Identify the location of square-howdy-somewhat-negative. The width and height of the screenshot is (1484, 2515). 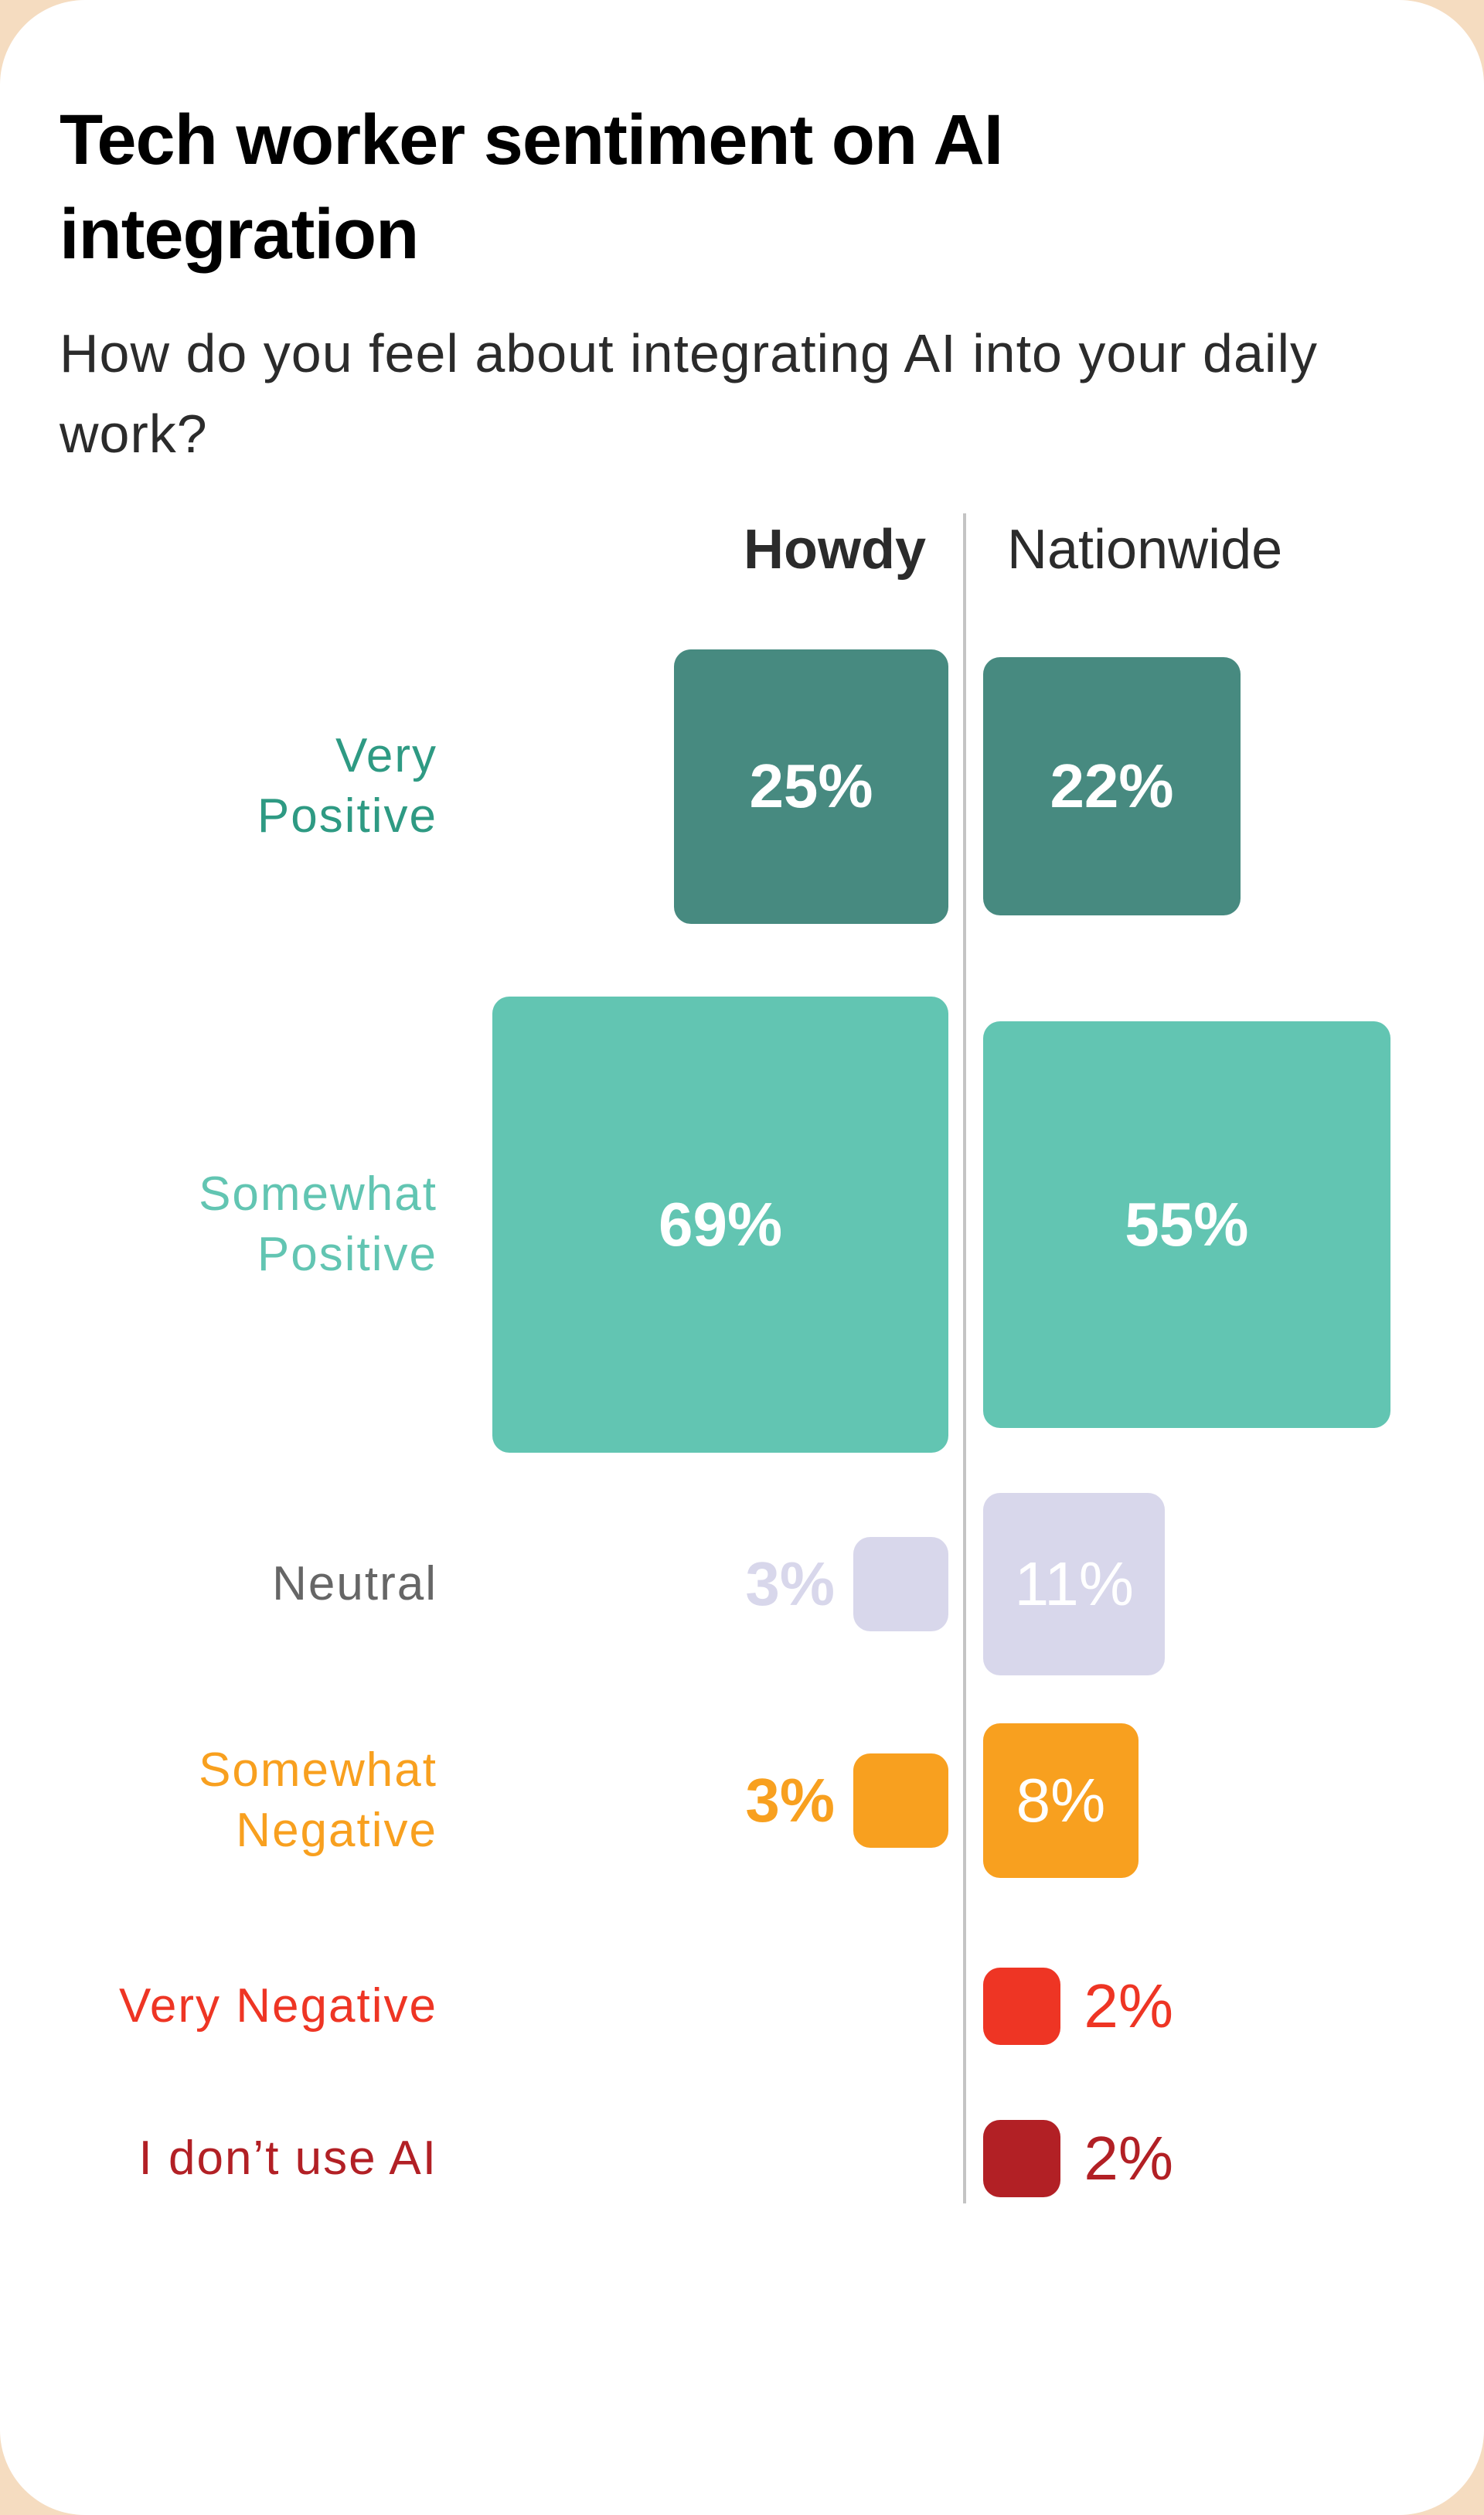
(900, 1801).